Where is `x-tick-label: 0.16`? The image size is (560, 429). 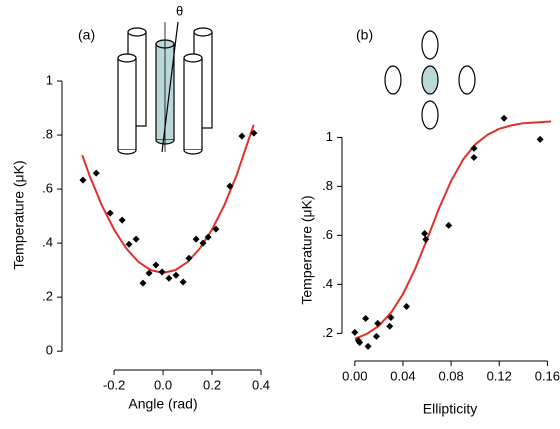 x-tick-label: 0.16 is located at coordinates (547, 375).